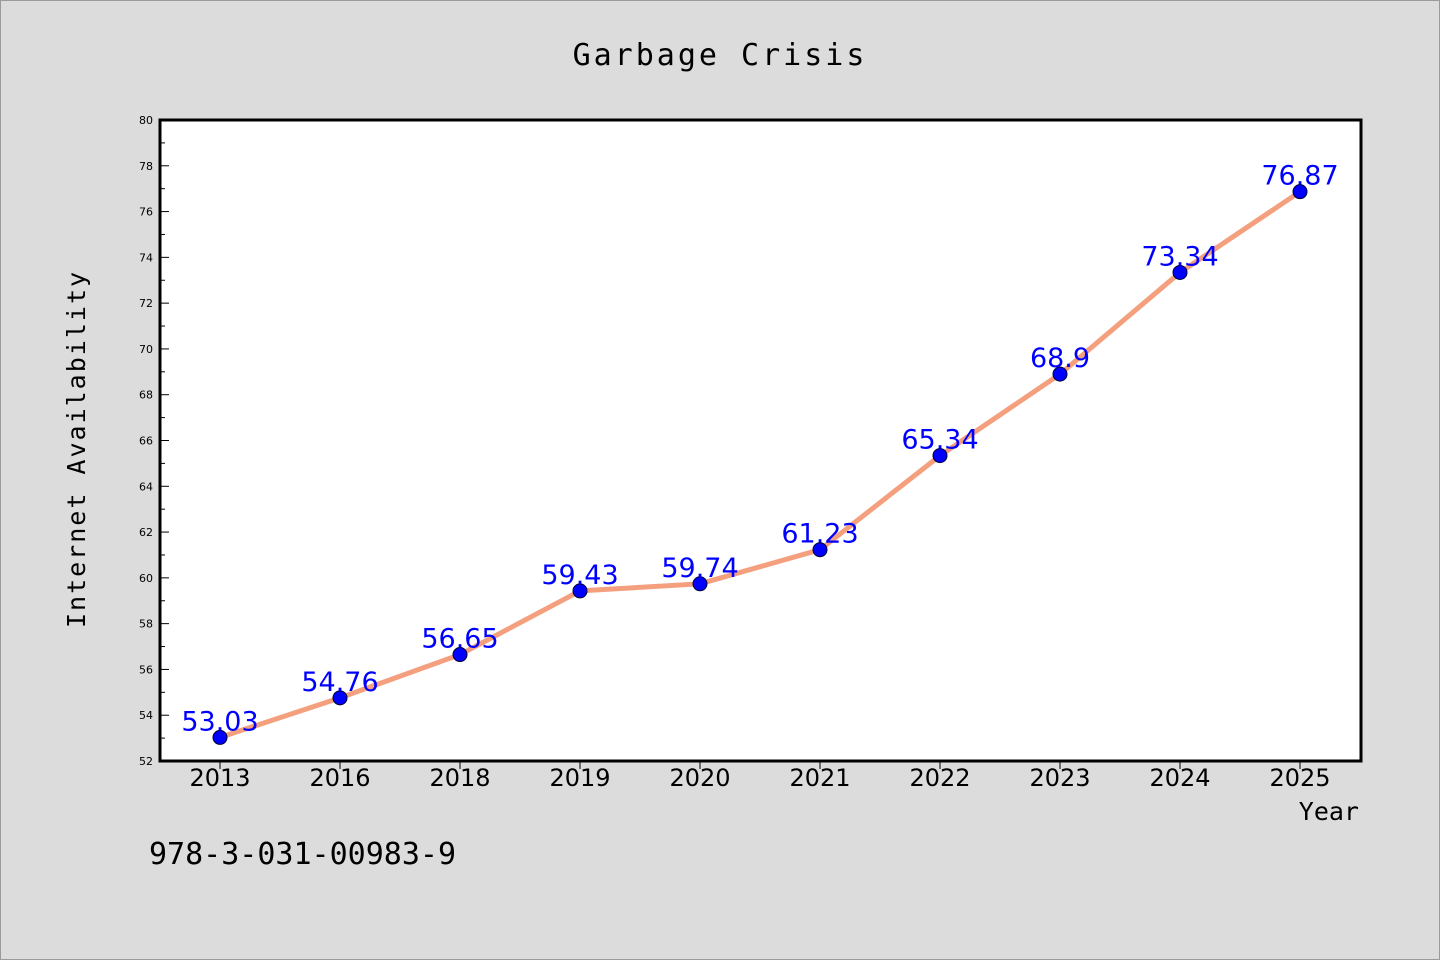  Describe the element at coordinates (146, 212) in the screenshot. I see `y-tick-label: 76` at that location.